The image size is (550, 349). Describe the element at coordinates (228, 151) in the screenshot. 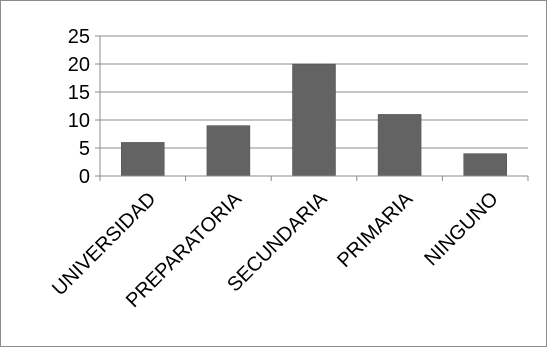

I see `bar-preparatoria` at that location.